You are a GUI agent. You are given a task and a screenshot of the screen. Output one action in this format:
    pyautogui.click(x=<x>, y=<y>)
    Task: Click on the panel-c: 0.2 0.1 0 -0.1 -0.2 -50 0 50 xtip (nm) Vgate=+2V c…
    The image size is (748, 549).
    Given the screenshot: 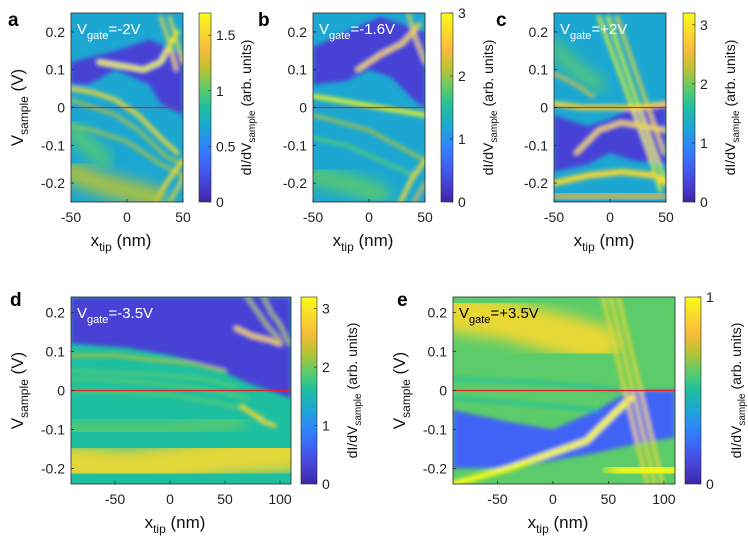 What is the action you would take?
    pyautogui.click(x=619, y=132)
    